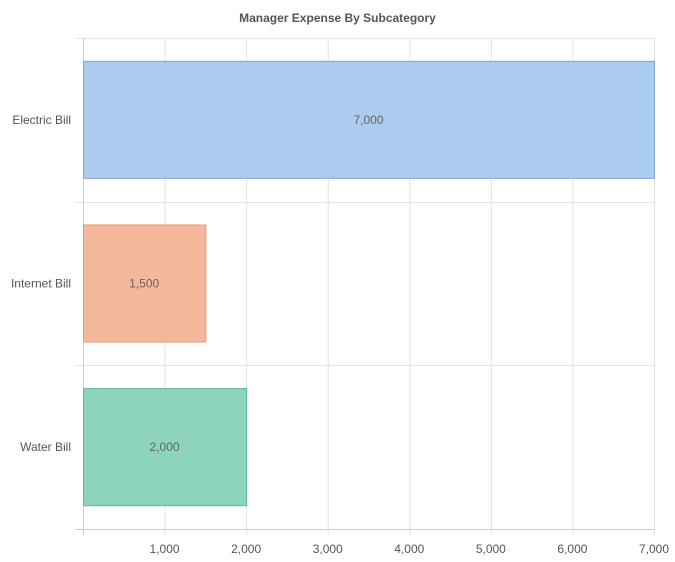  What do you see at coordinates (491, 549) in the screenshot?
I see `x-tick-label: 5,000` at bounding box center [491, 549].